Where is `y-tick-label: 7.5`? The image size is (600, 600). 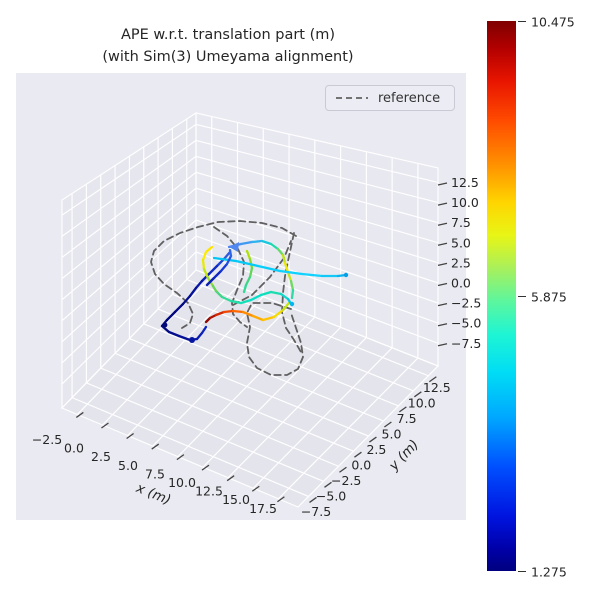 y-tick-label: 7.5 is located at coordinates (407, 418).